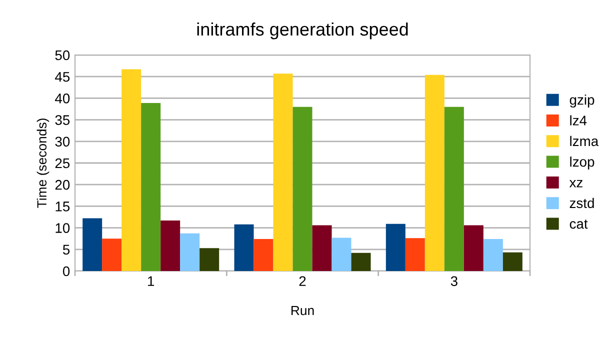  What do you see at coordinates (62, 141) in the screenshot?
I see `y-tick-label: 30` at bounding box center [62, 141].